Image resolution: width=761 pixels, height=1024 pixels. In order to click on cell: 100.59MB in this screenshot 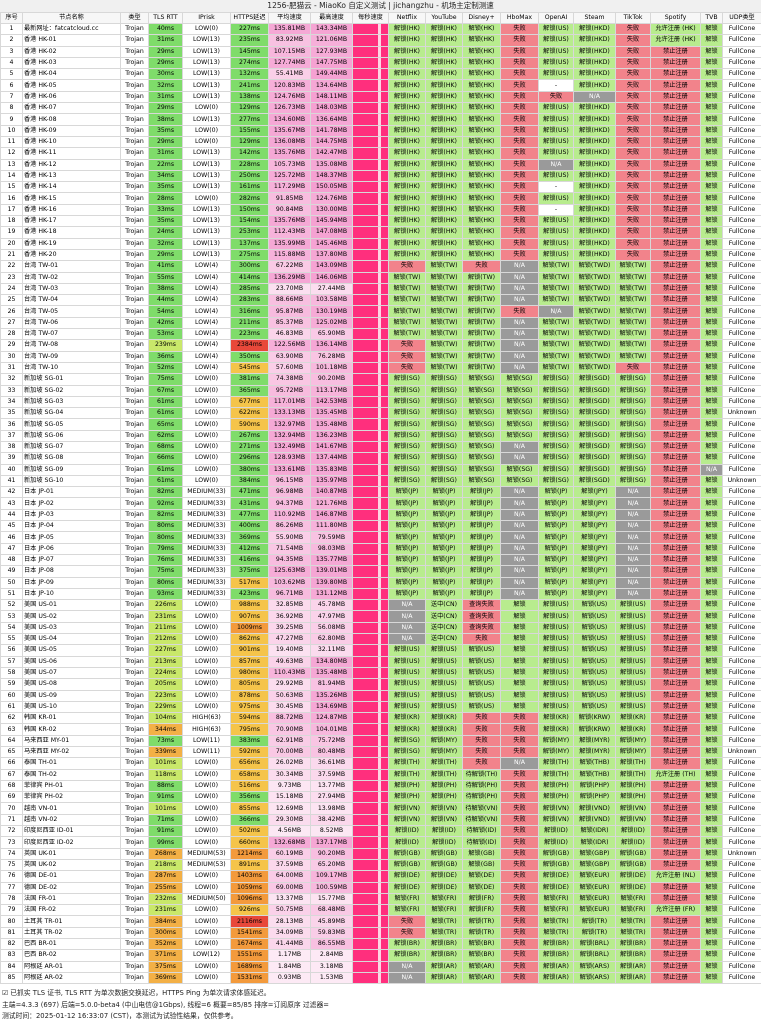, I will do `click(331, 887)`.